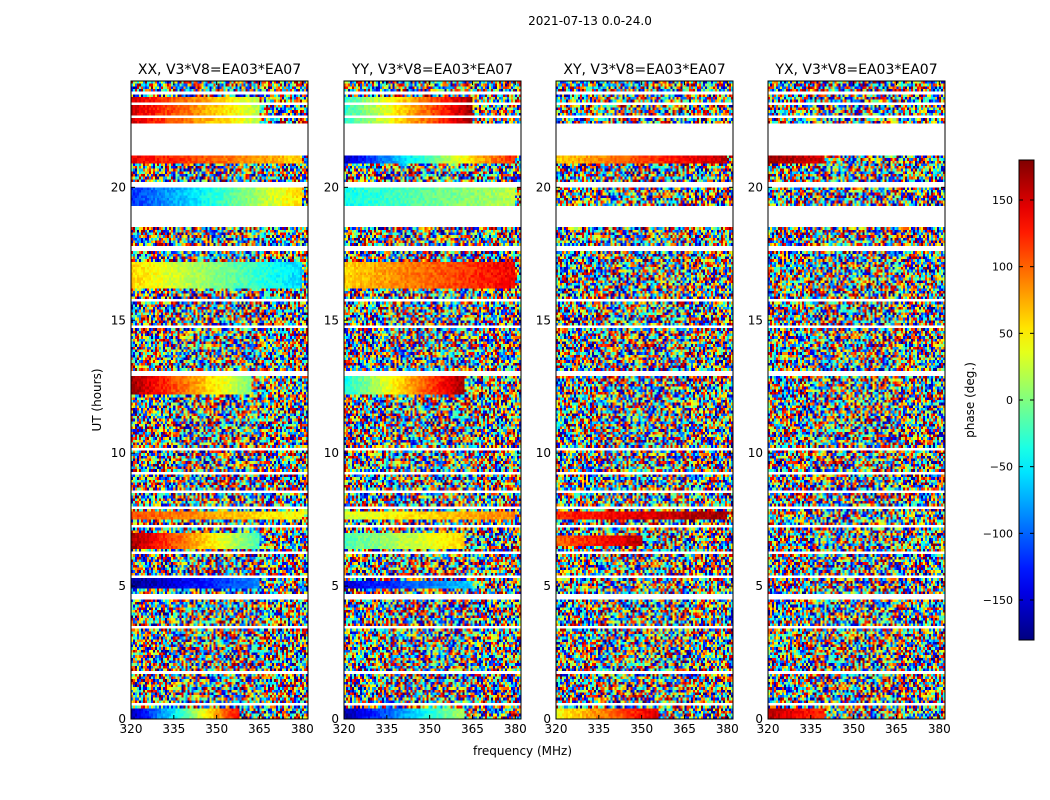 This screenshot has height=800, width=1050. What do you see at coordinates (970, 400) in the screenshot?
I see `colorbar-label: phase (deg.)` at bounding box center [970, 400].